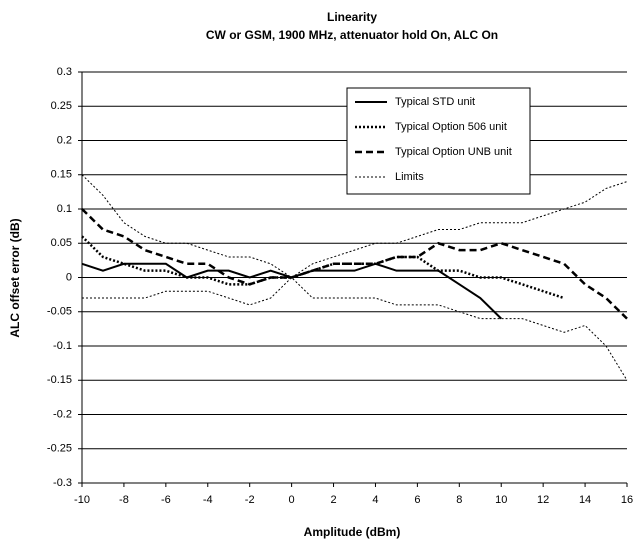 This screenshot has width=637, height=546. Describe the element at coordinates (15, 277) in the screenshot. I see `y-axis-title: ALC offset error (dB)` at that location.